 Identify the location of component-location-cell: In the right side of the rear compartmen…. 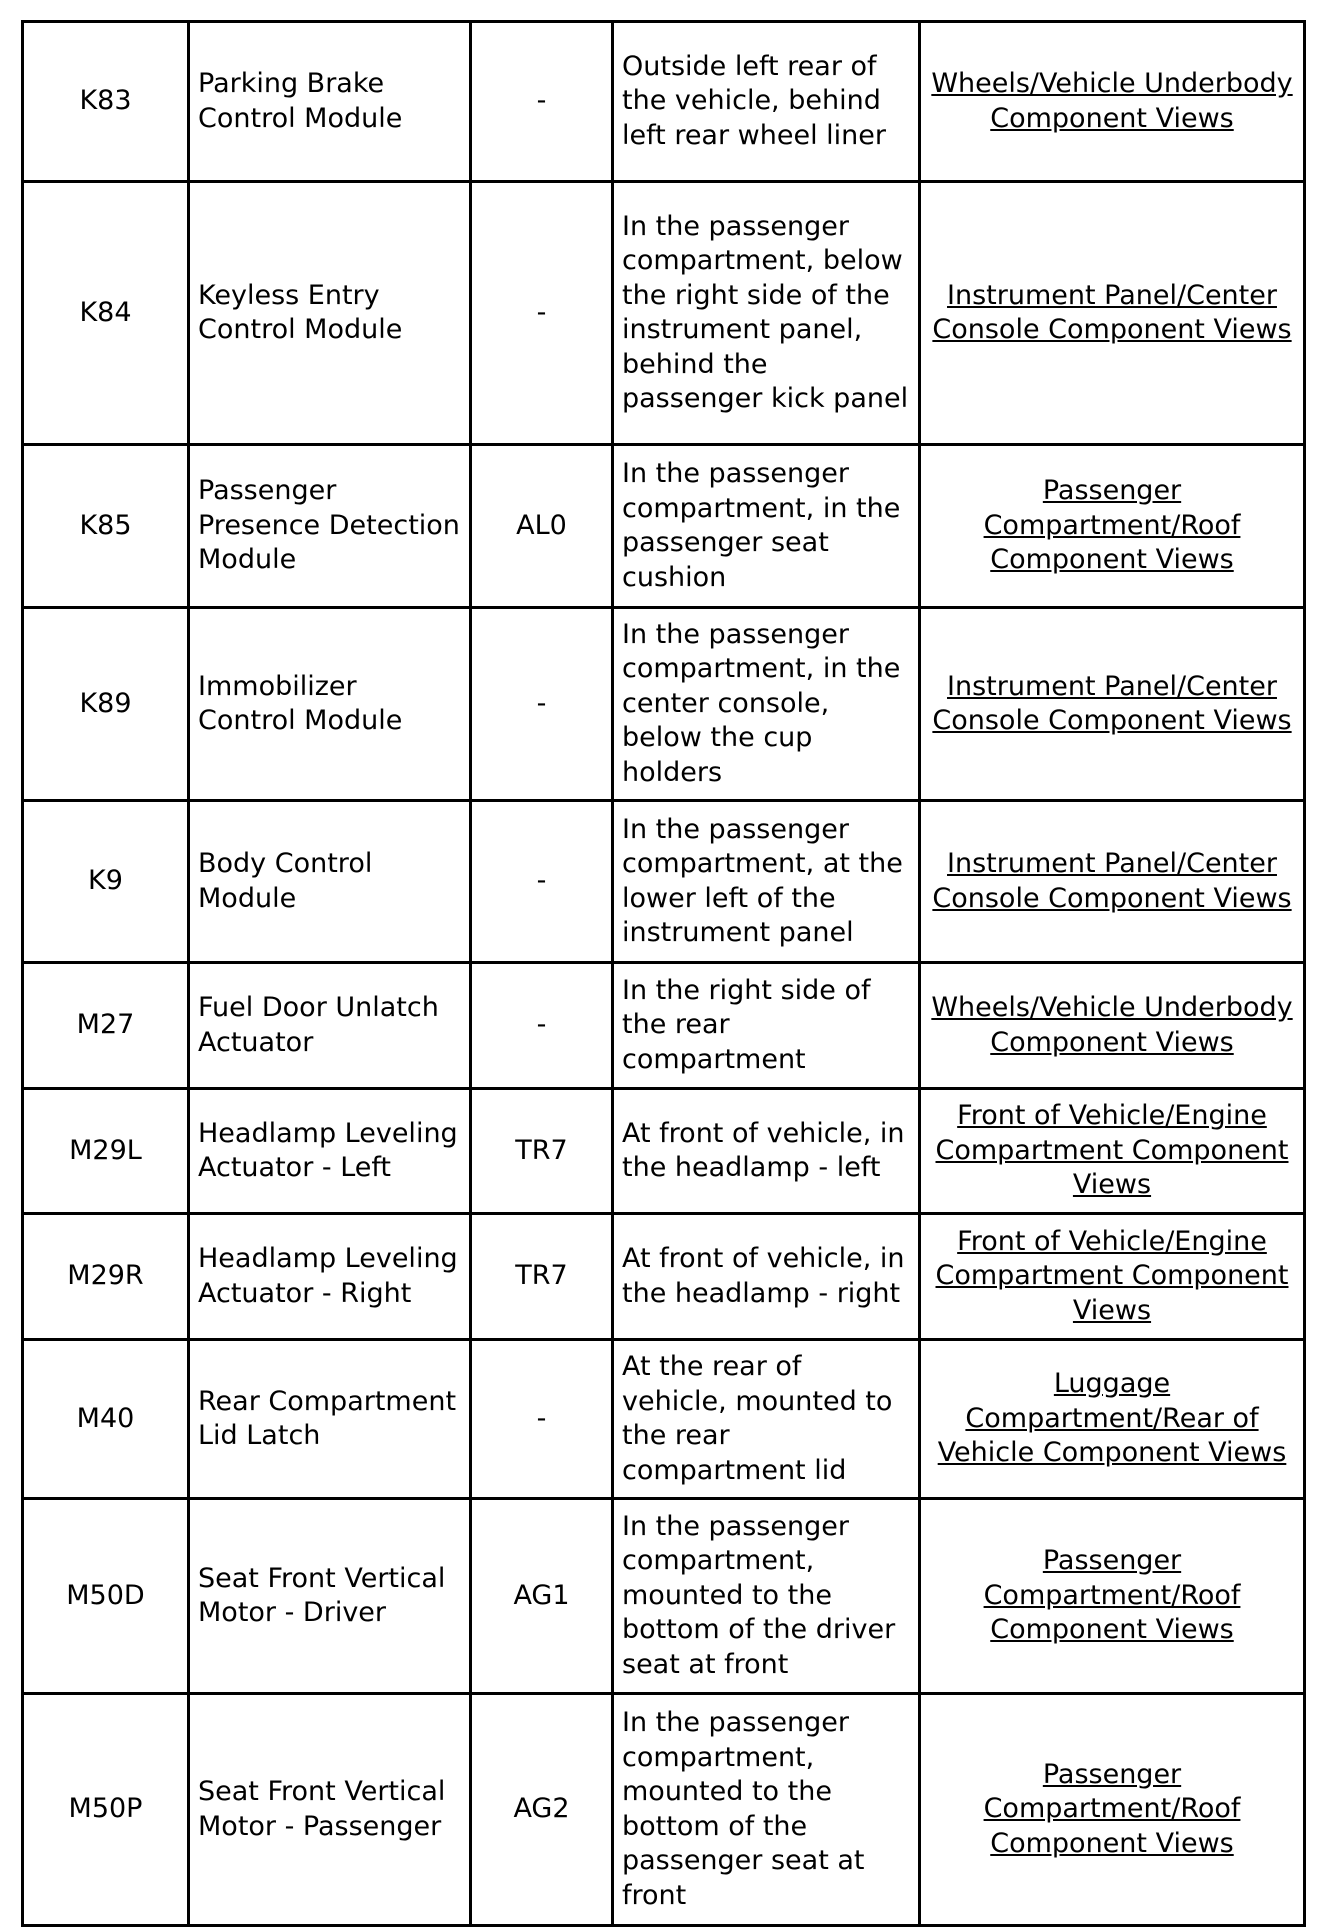
(766, 1025).